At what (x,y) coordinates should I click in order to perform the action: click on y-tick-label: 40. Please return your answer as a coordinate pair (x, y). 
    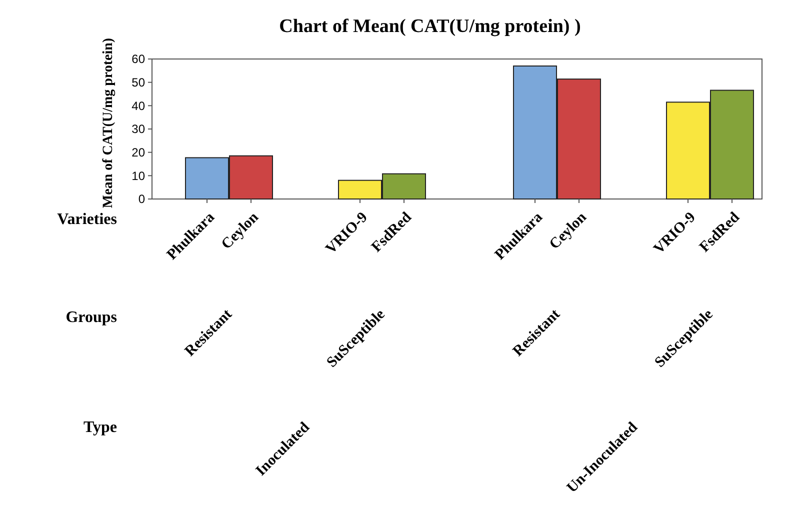
    Looking at the image, I should click on (139, 105).